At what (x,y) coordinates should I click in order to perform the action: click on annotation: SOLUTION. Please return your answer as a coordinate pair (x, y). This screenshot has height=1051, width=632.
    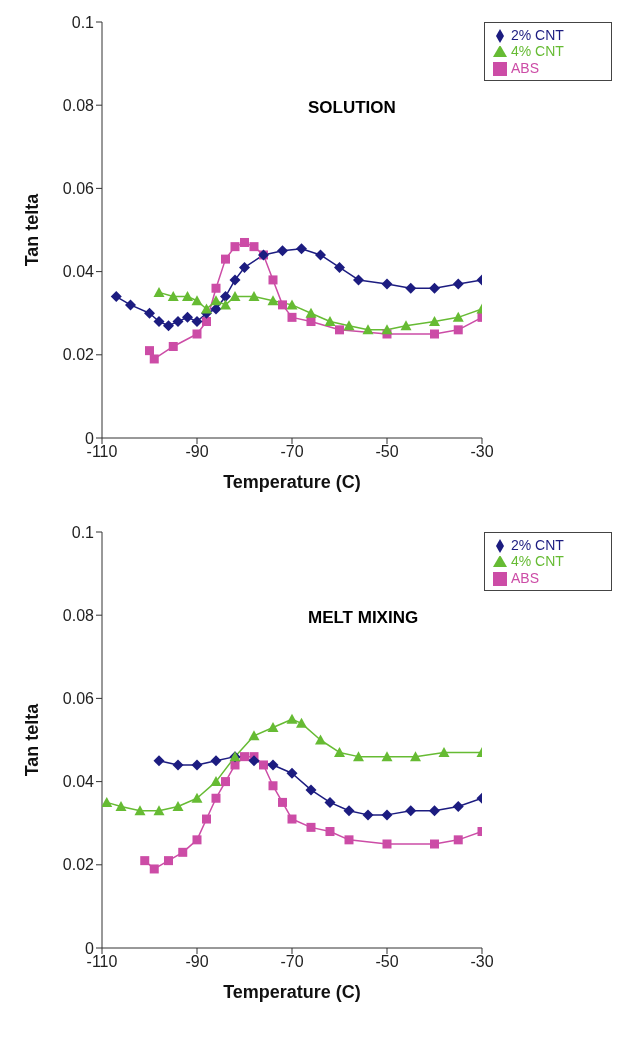
    Looking at the image, I should click on (352, 108).